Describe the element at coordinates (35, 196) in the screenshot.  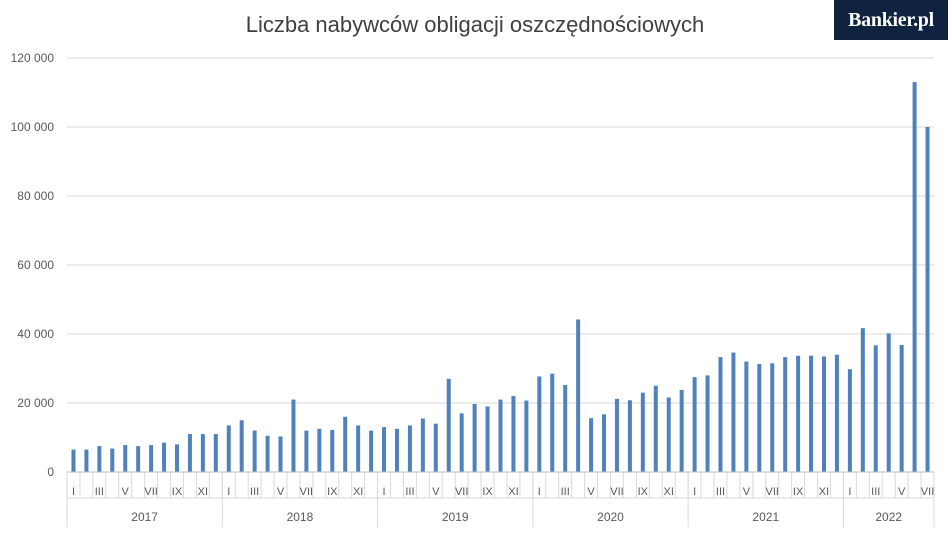
I see `y-tick-label: 80 000` at that location.